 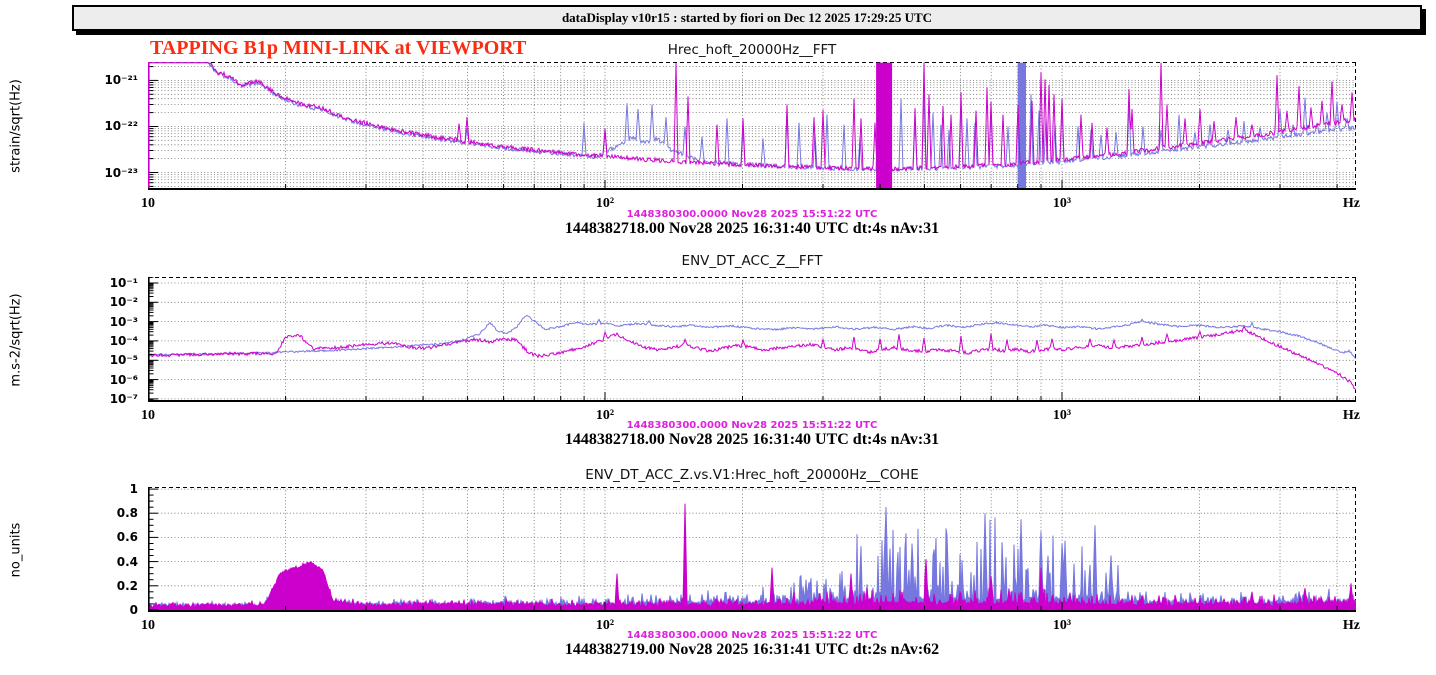 I want to click on y-tick-label: 10⁻⁵, so click(x=123, y=360).